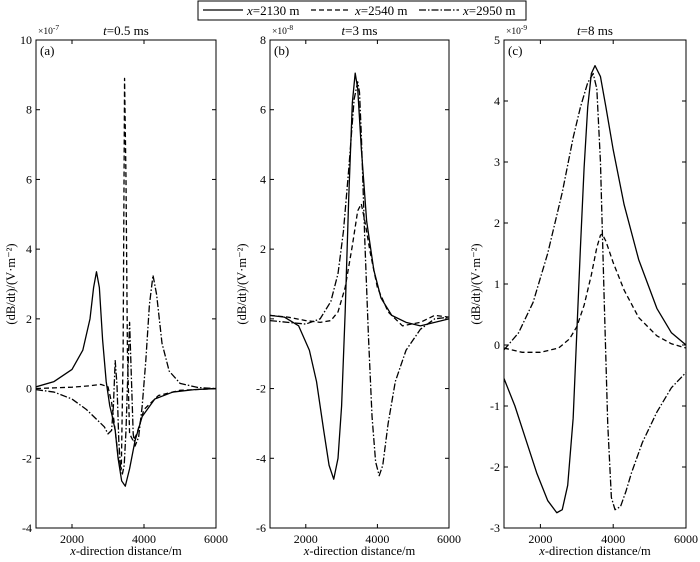  I want to click on panel-b-letter: (b), so click(281, 50).